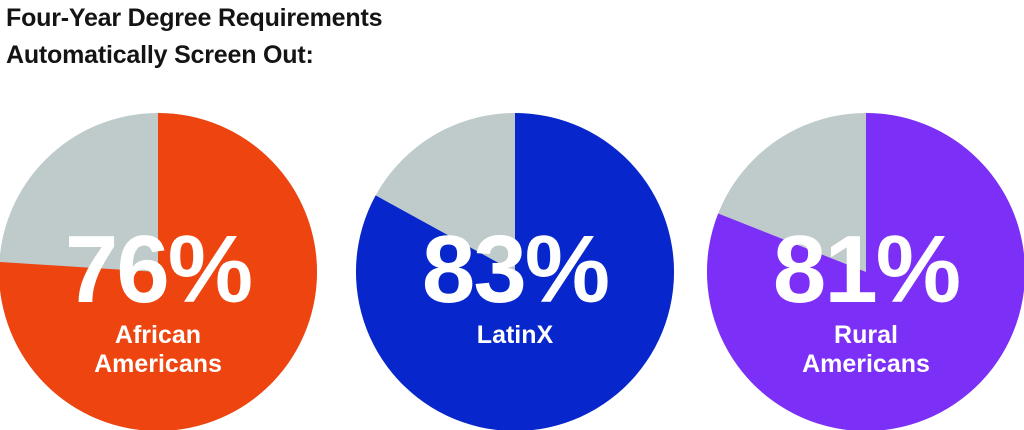 The width and height of the screenshot is (1024, 430). Describe the element at coordinates (515, 335) in the screenshot. I see `pie-category-label: LatinX` at that location.